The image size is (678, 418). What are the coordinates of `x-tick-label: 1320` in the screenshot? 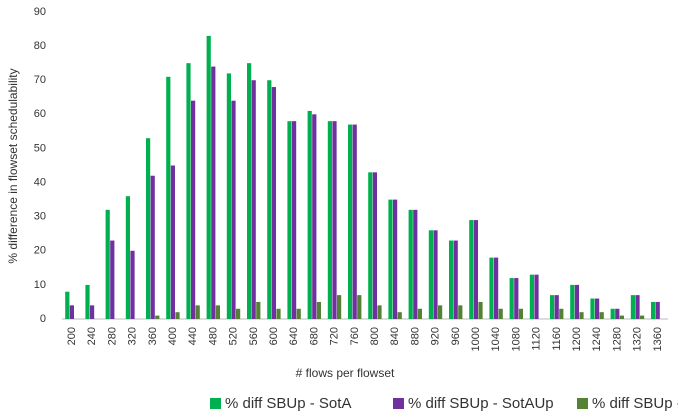 It's located at (638, 339).